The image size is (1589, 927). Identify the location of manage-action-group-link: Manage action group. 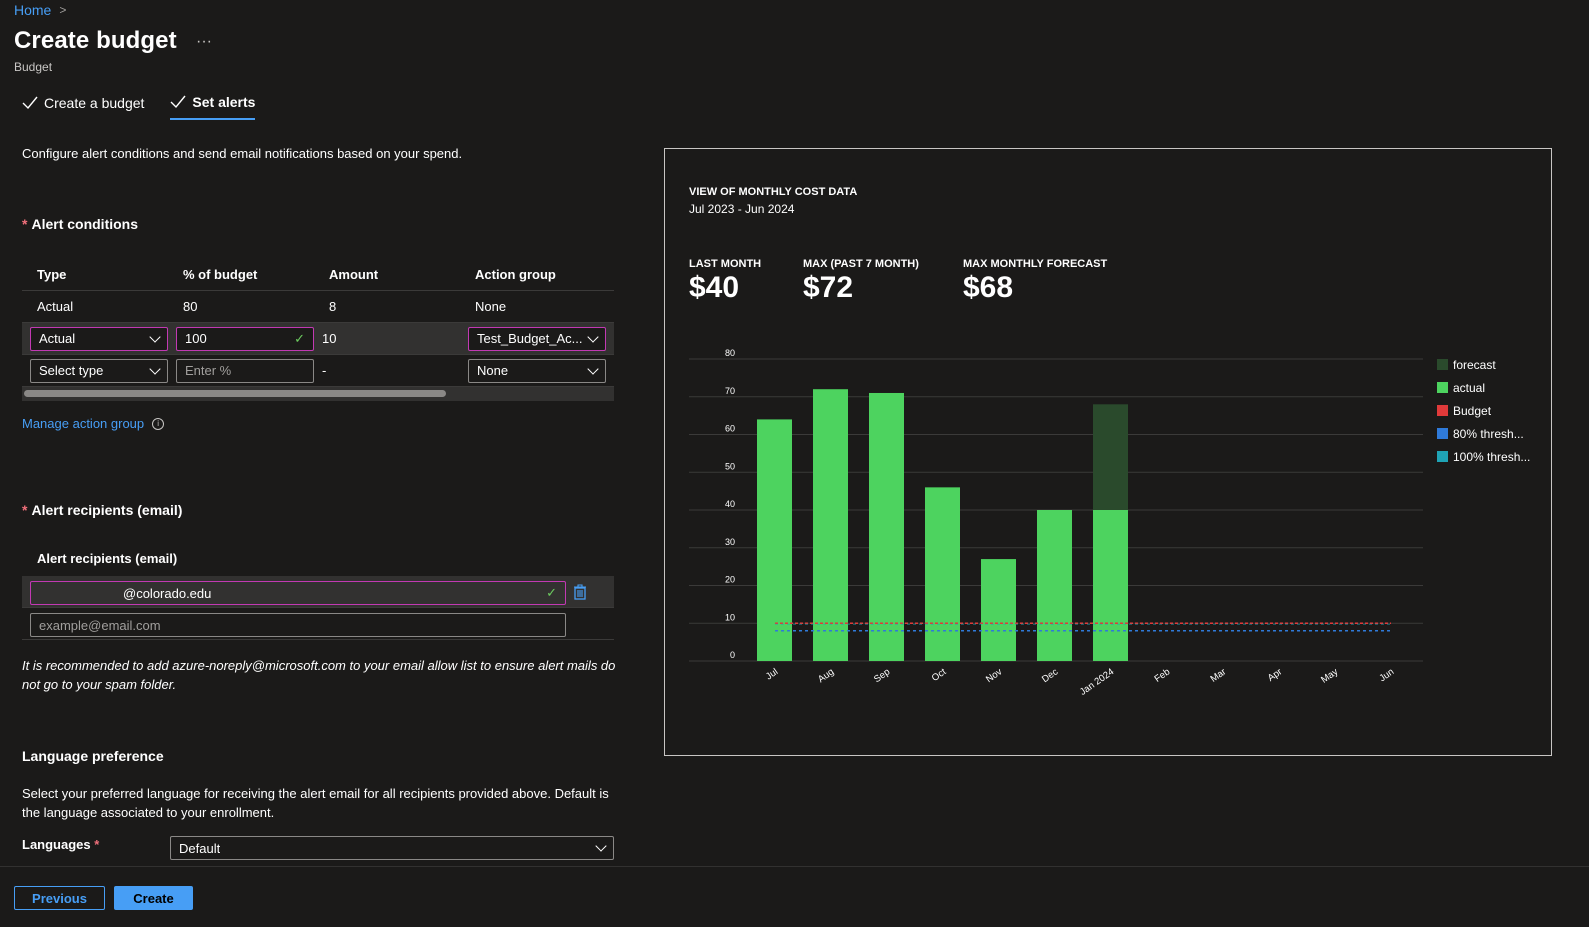
(83, 423).